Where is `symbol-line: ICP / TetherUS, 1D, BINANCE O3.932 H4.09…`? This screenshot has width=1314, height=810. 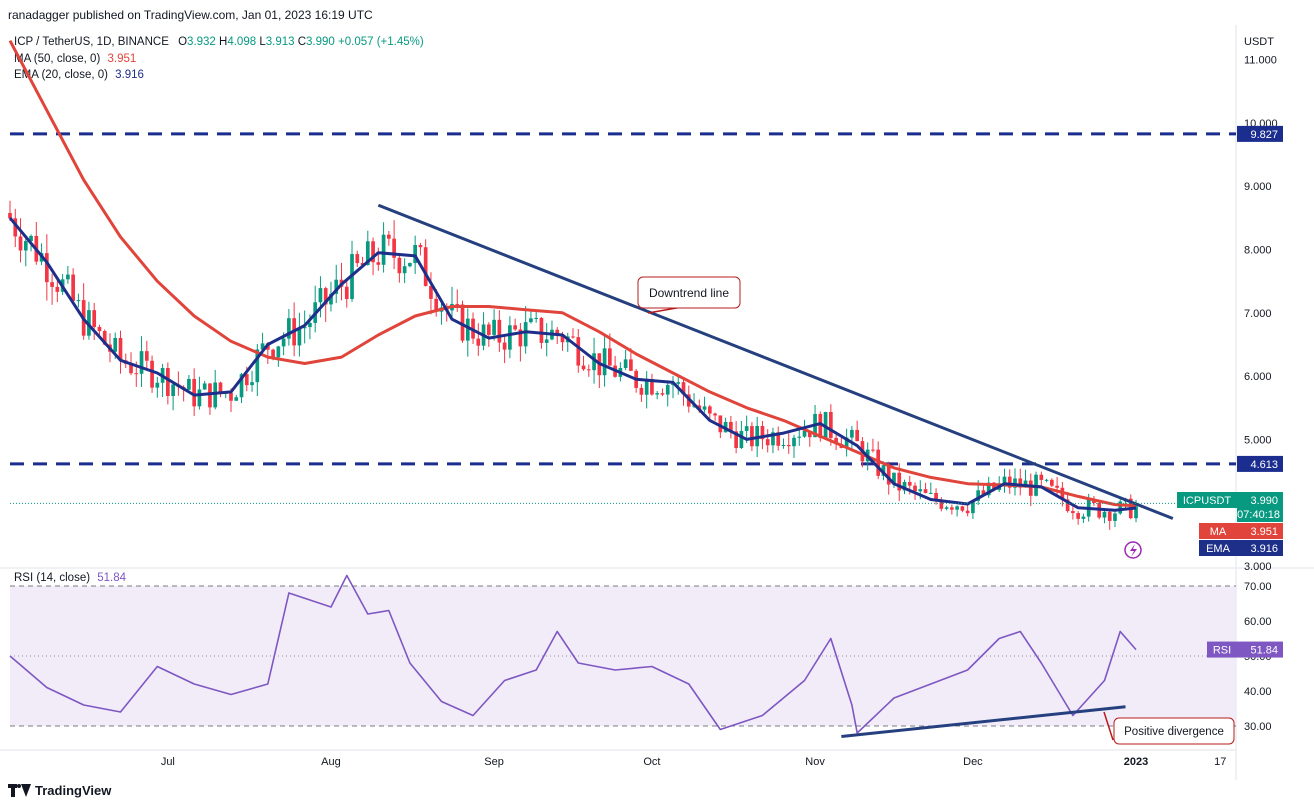 symbol-line: ICP / TetherUS, 1D, BINANCE O3.932 H4.09… is located at coordinates (219, 42).